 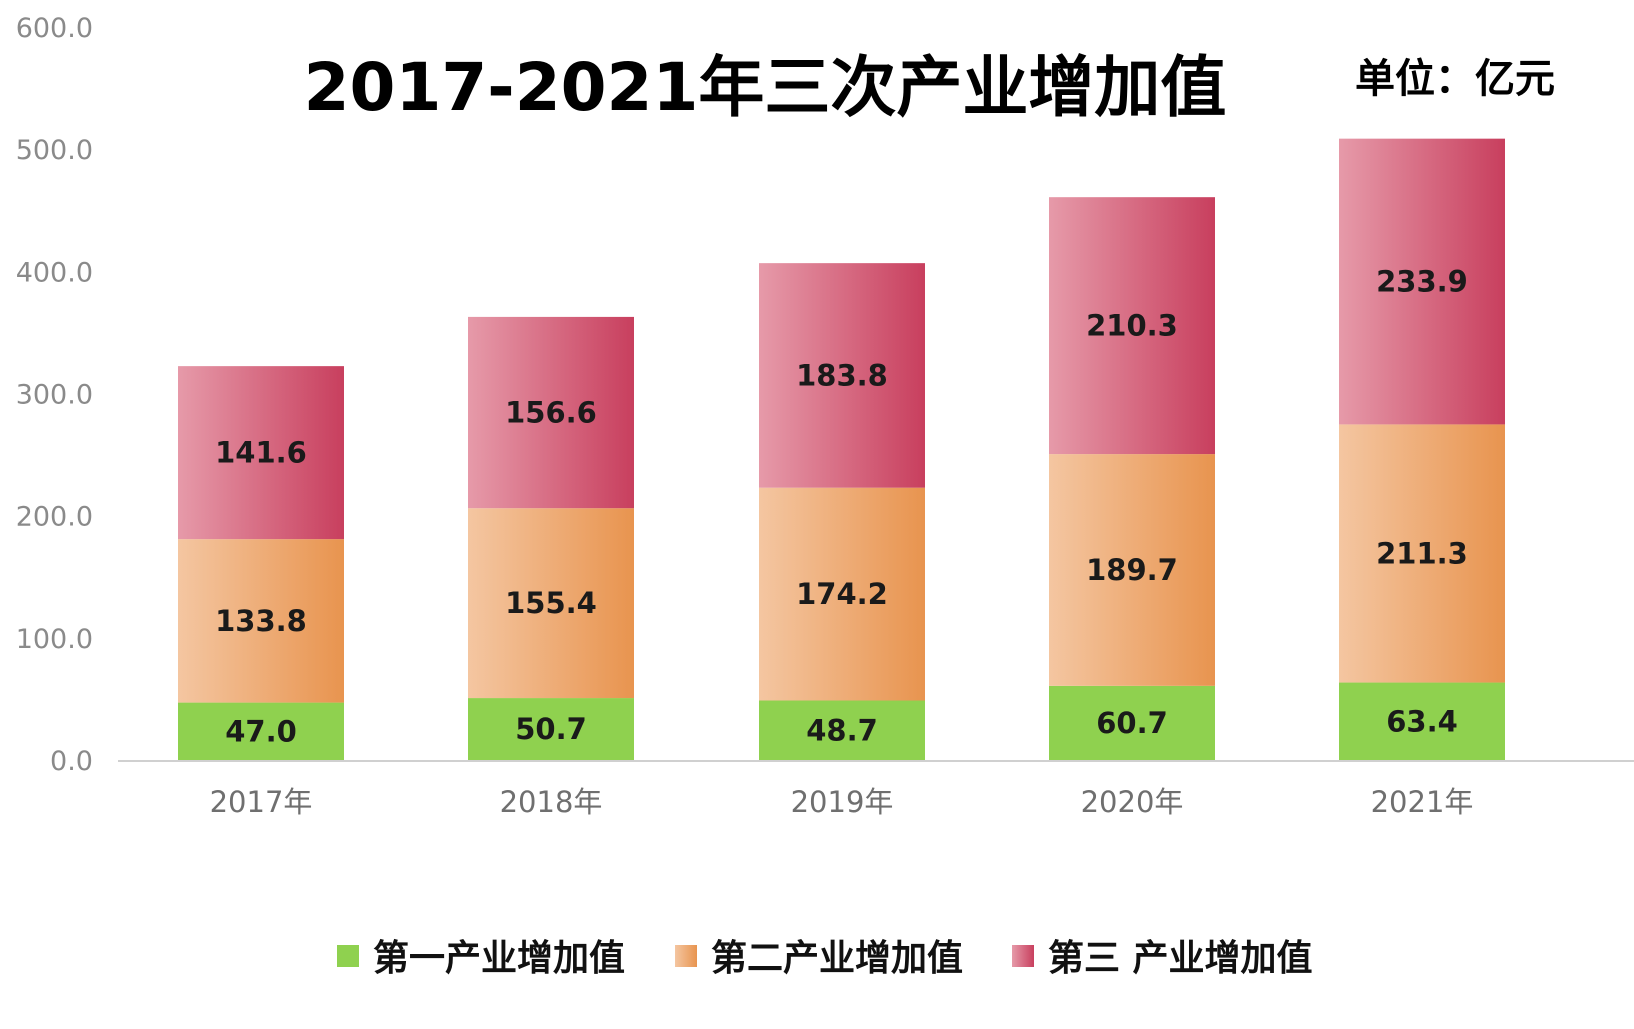 I want to click on unit-note: 单位：亿元, so click(x=1455, y=79).